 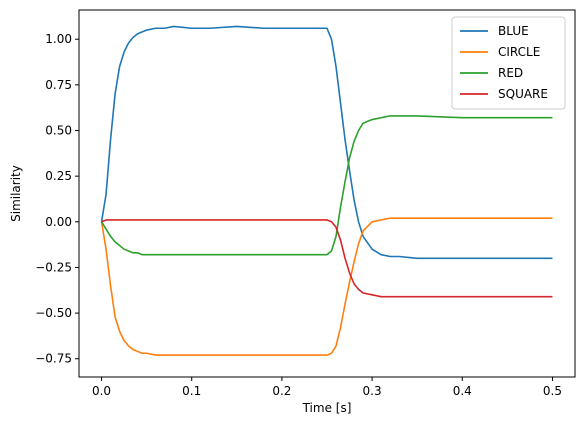 I want to click on legend-label-blue: BLUE, so click(x=513, y=31).